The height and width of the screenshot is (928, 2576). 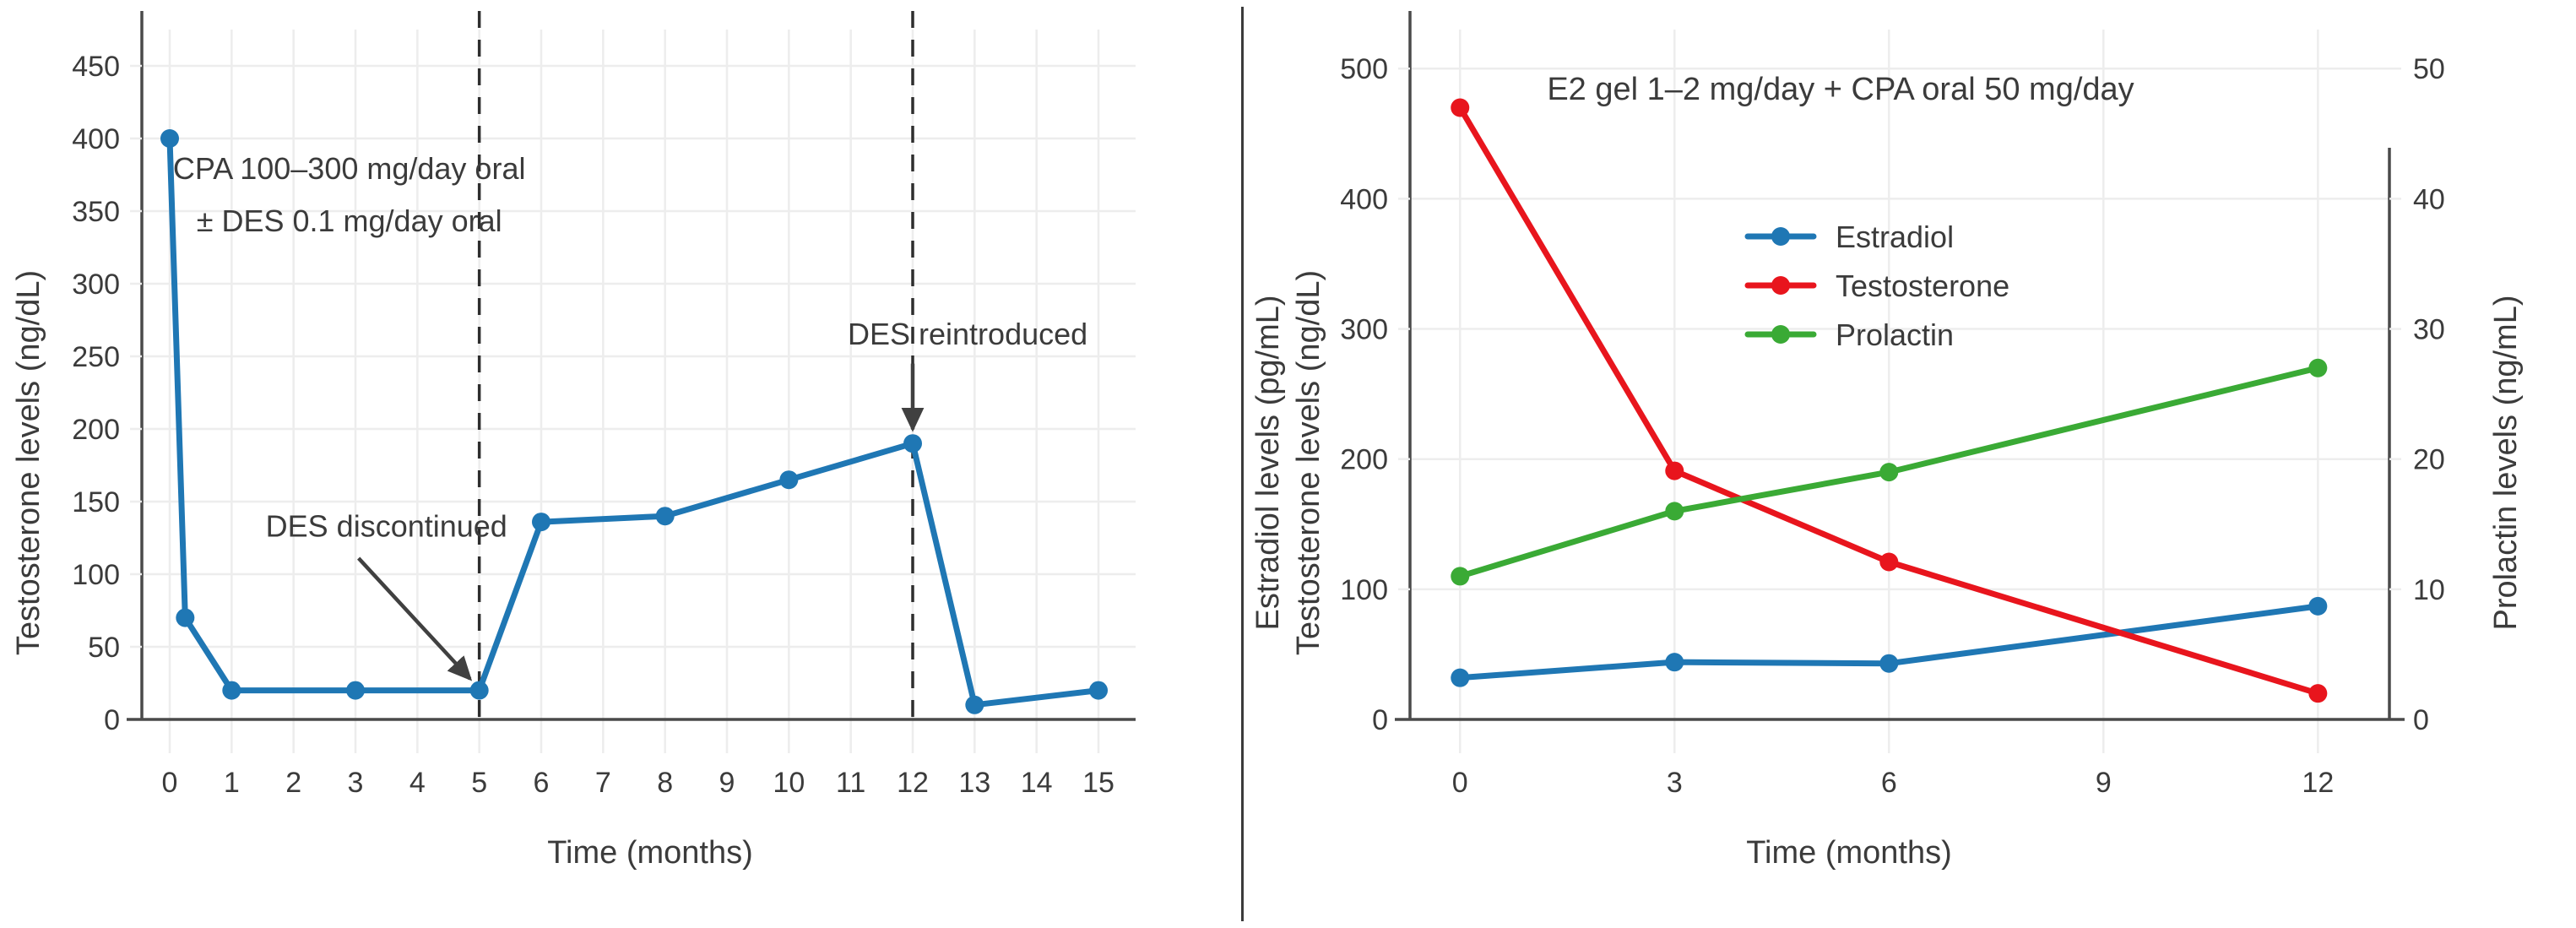 I want to click on left-xtick-label: 15, so click(x=1098, y=783).